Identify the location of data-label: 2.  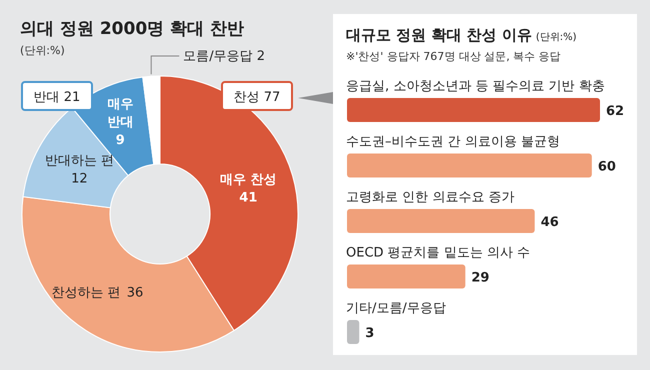
(261, 56).